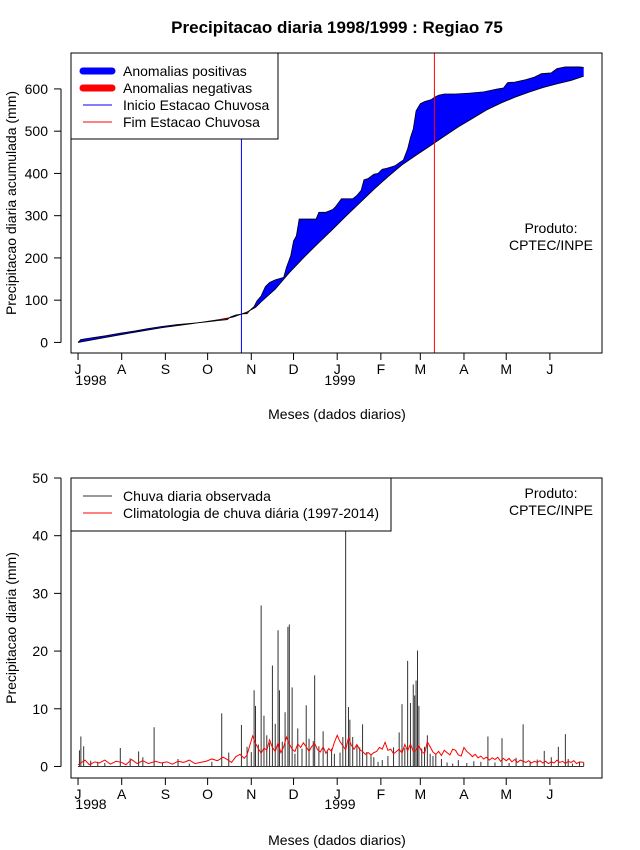  Describe the element at coordinates (551, 245) in the screenshot. I see `top-annotation-line-2: CPTEC/INPE` at that location.